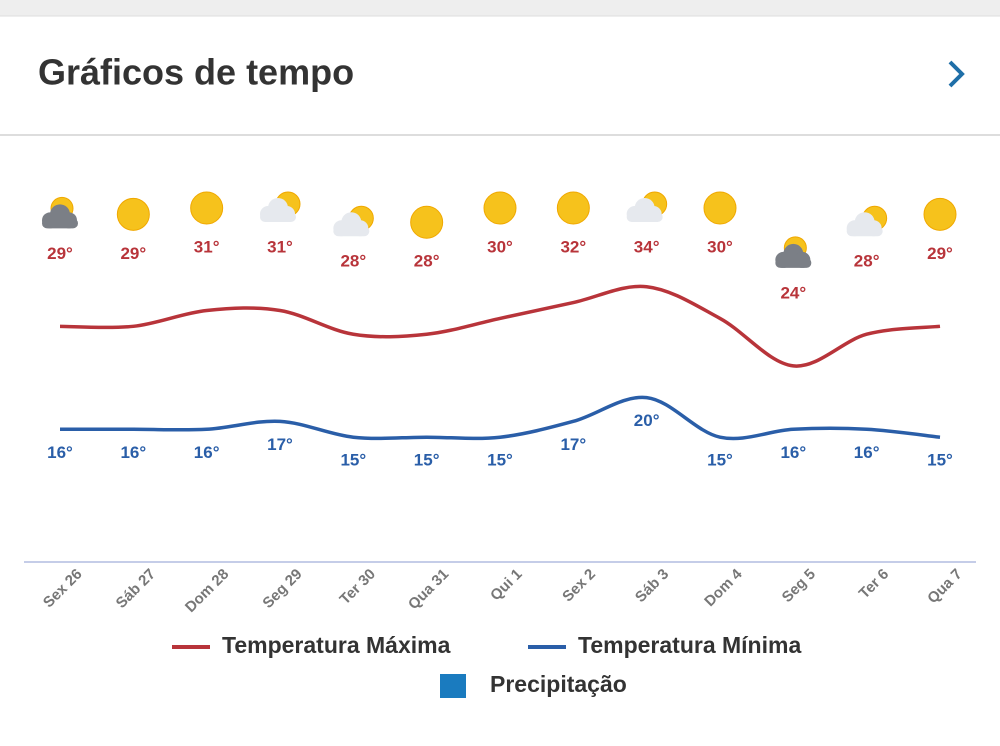  Describe the element at coordinates (136, 589) in the screenshot. I see `x-tick-label: Sáb 27` at that location.